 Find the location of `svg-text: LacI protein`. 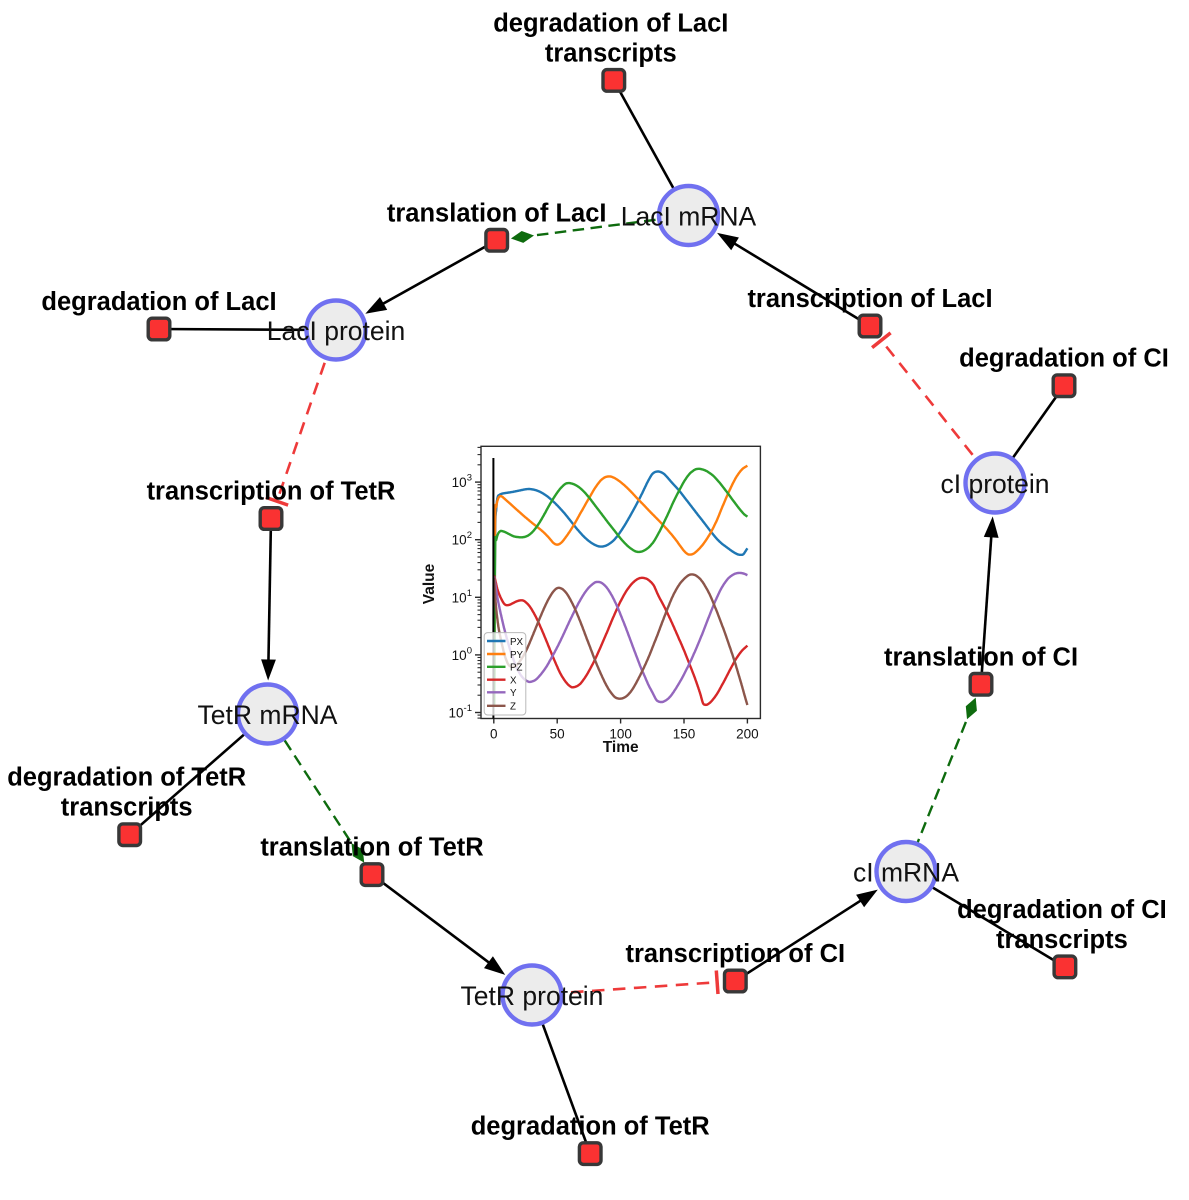

svg-text: LacI protein is located at coordinates (336, 331).